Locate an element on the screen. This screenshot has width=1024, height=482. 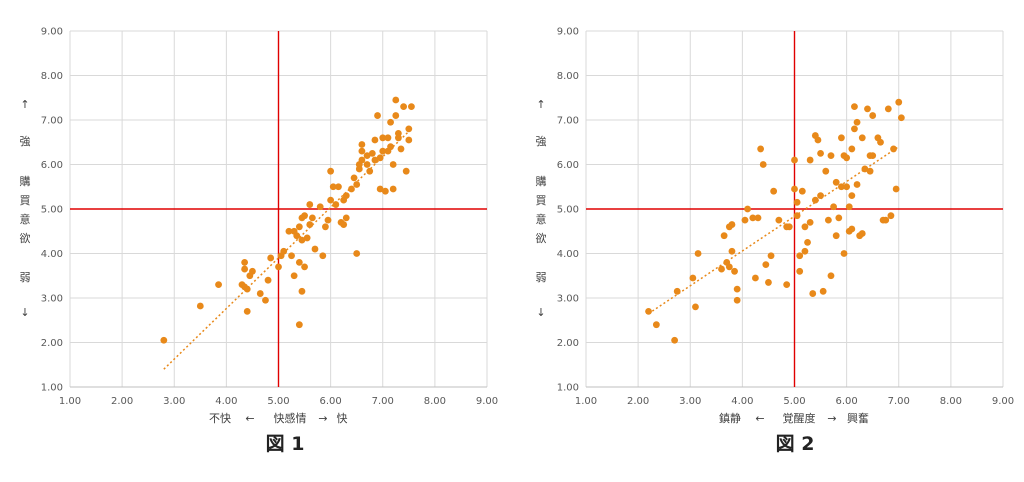
chart-2-x-axis-label-part: 覚醒度 is located at coordinates (799, 418).